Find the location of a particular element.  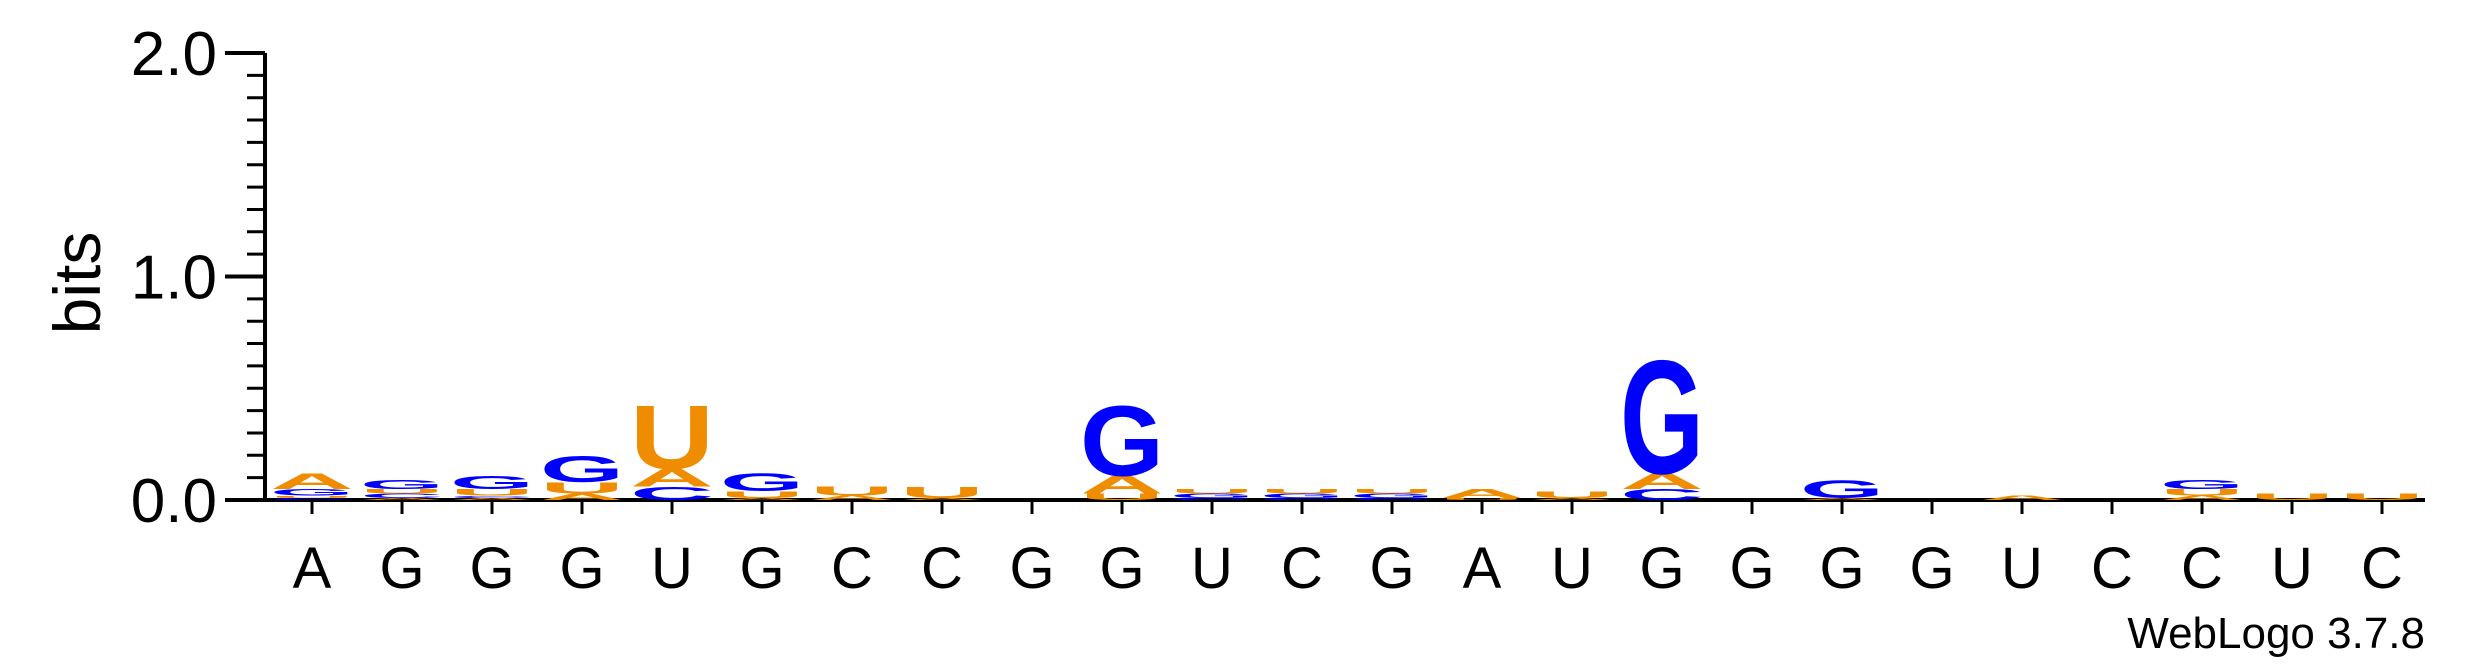

y-tick-label: 0.0 is located at coordinates (174, 501).